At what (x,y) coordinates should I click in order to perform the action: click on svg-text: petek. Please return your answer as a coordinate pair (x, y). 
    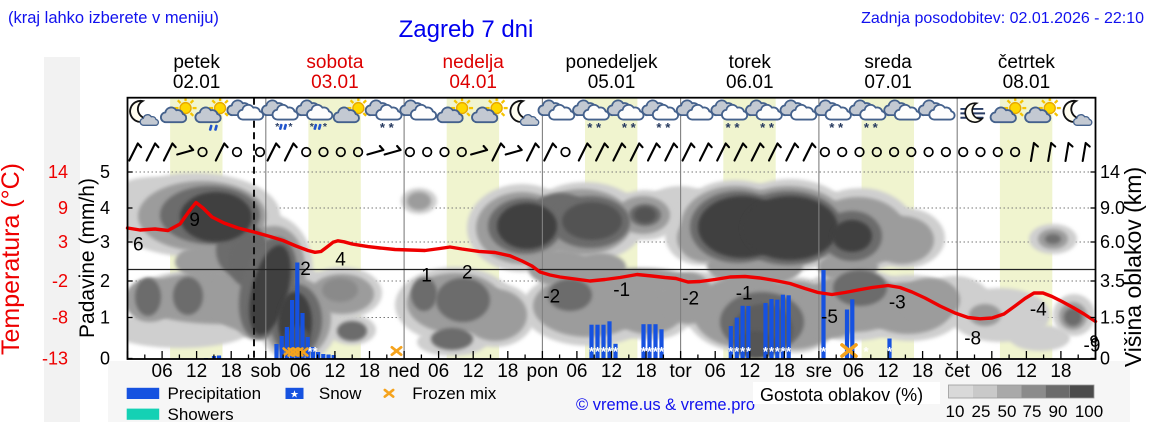
    Looking at the image, I should click on (196, 62).